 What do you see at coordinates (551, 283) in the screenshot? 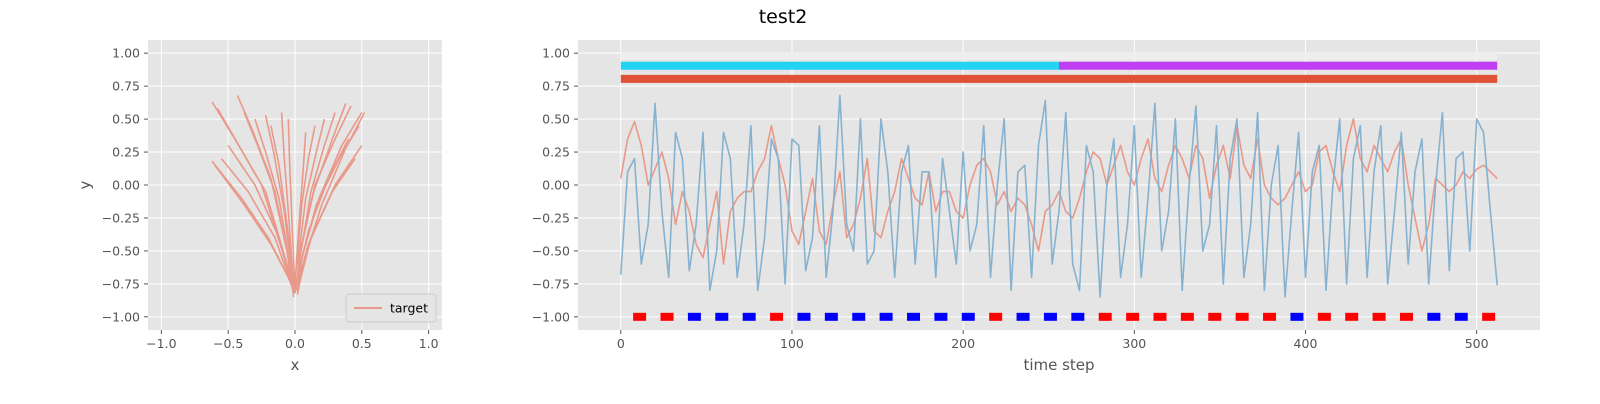
I see `right-y-tick-label: −0.75` at bounding box center [551, 283].